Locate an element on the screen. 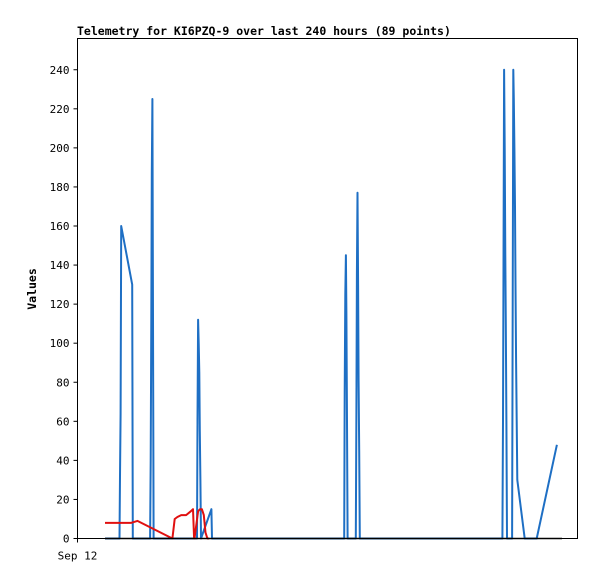  y-tick-label: 160 is located at coordinates (60, 226).